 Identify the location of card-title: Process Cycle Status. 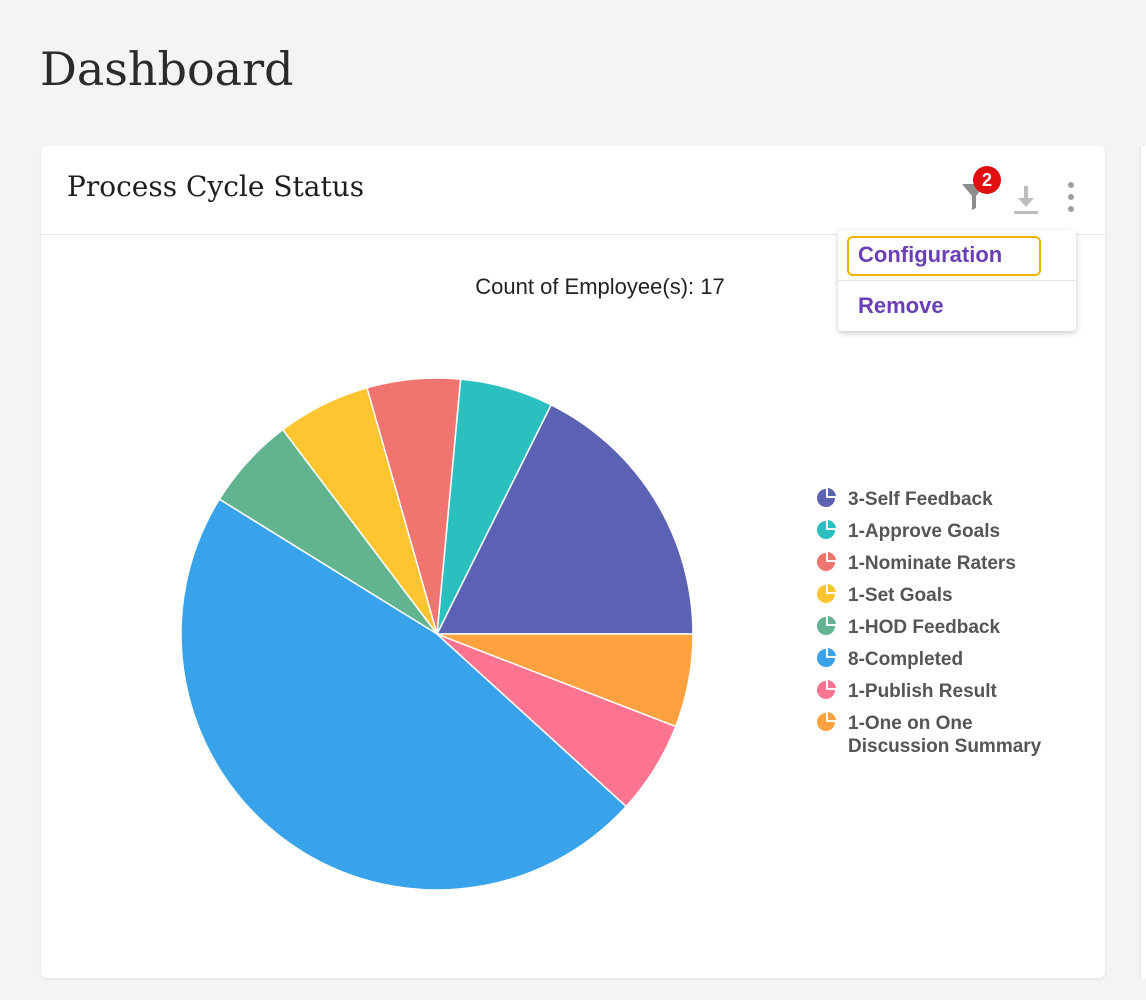
(216, 186).